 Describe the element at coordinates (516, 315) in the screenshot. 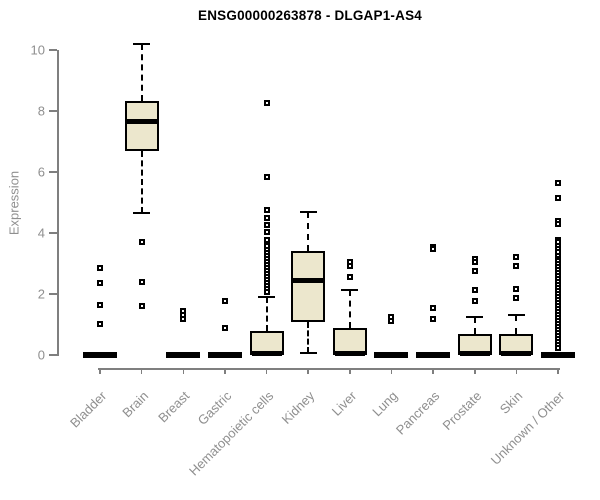

I see `box-skin-upper-cap` at that location.